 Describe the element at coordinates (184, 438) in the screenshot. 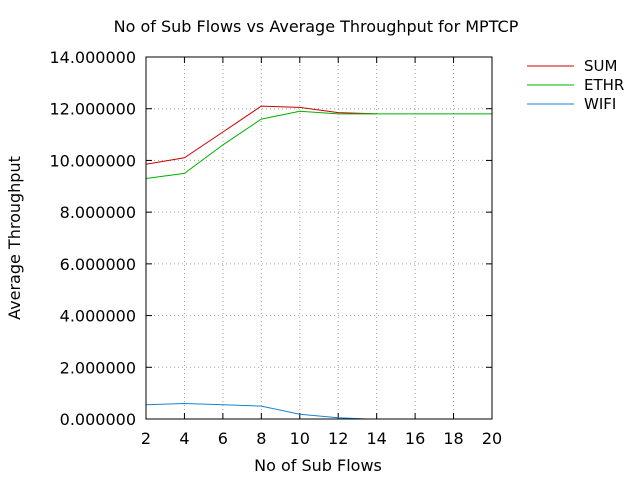

I see `x-tick-label: 4` at that location.